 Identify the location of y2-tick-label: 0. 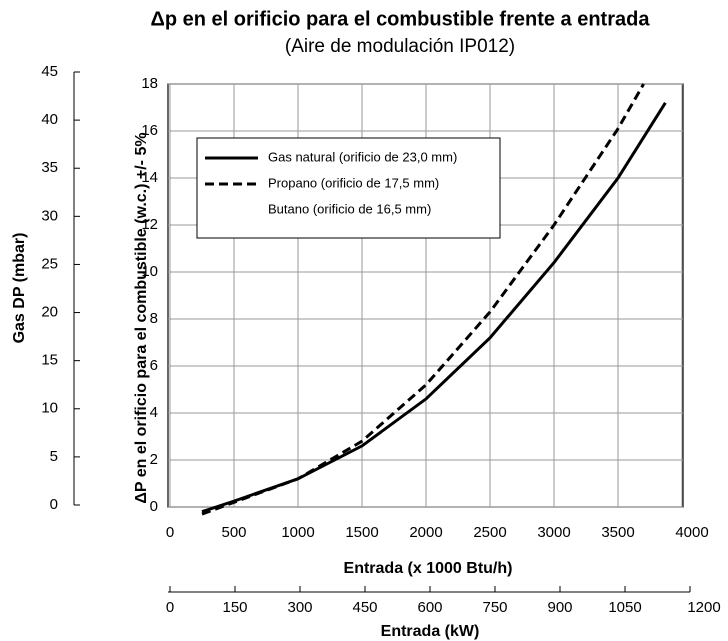
(54, 504).